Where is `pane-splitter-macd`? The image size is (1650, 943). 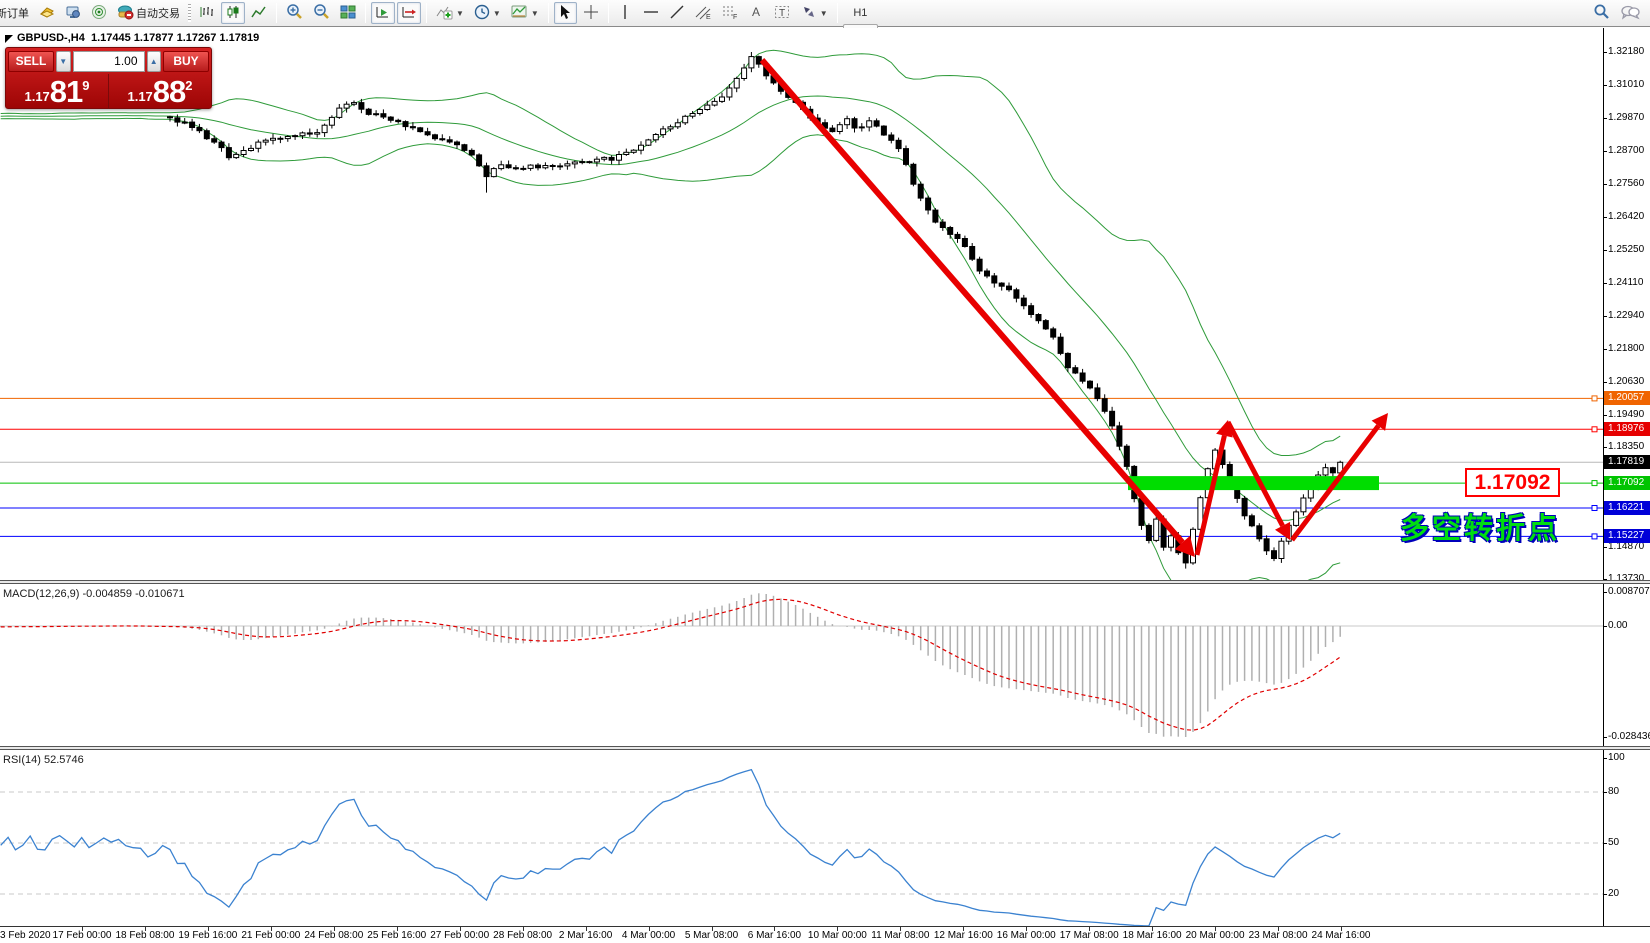 pane-splitter-macd is located at coordinates (825, 582).